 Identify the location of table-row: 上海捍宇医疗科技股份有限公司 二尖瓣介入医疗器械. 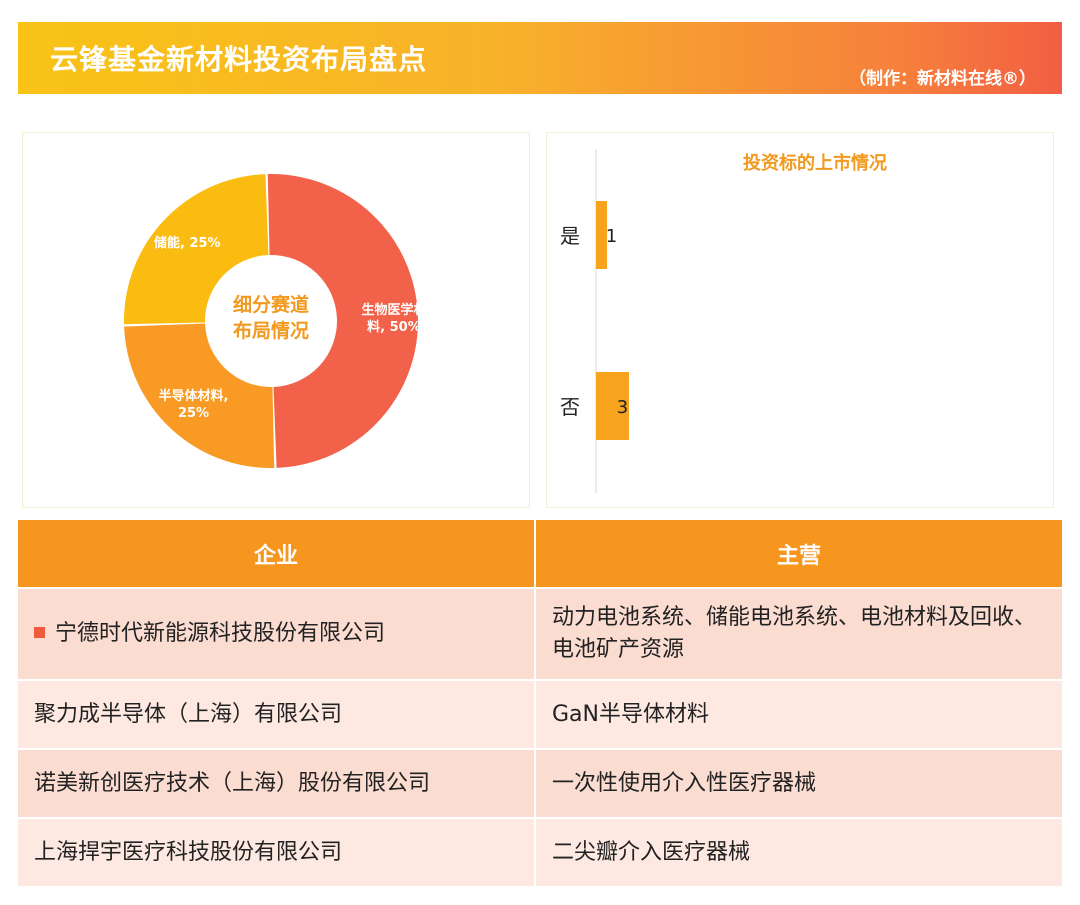
(540, 853).